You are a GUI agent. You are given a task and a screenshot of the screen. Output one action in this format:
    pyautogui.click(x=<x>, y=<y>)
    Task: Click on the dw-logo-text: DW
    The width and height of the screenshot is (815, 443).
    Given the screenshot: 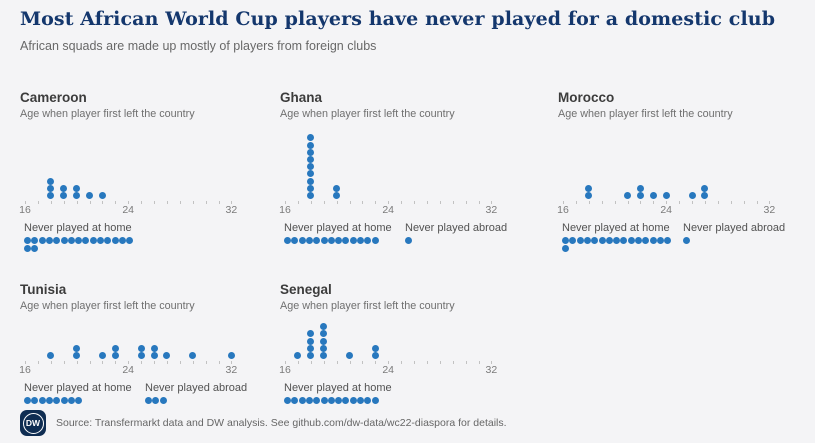 What is the action you would take?
    pyautogui.click(x=33, y=423)
    